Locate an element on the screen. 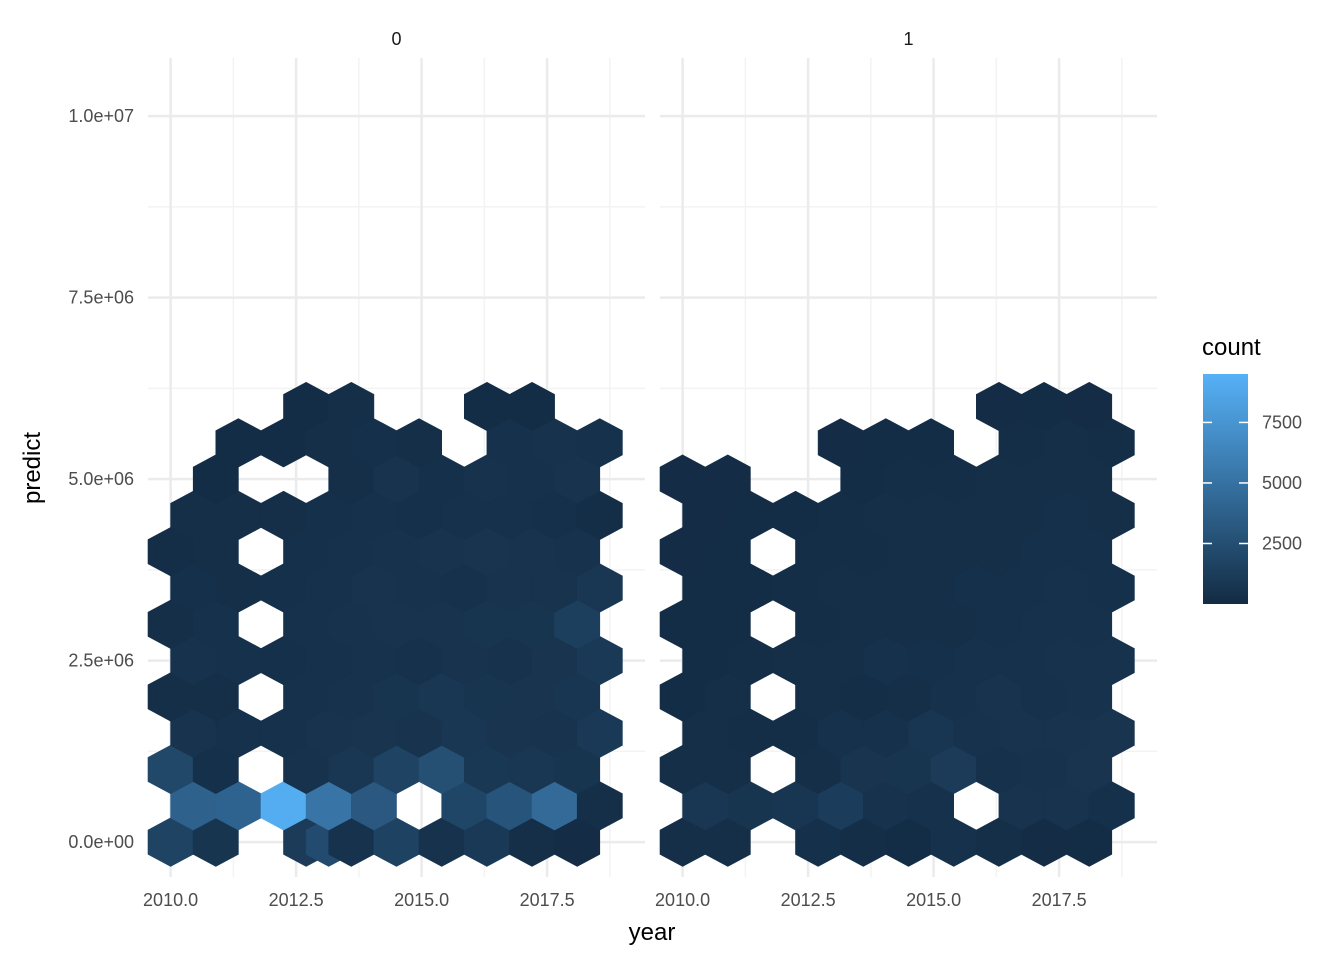 This screenshot has width=1344, height=960. legend-break-label: 5000 is located at coordinates (1282, 483).